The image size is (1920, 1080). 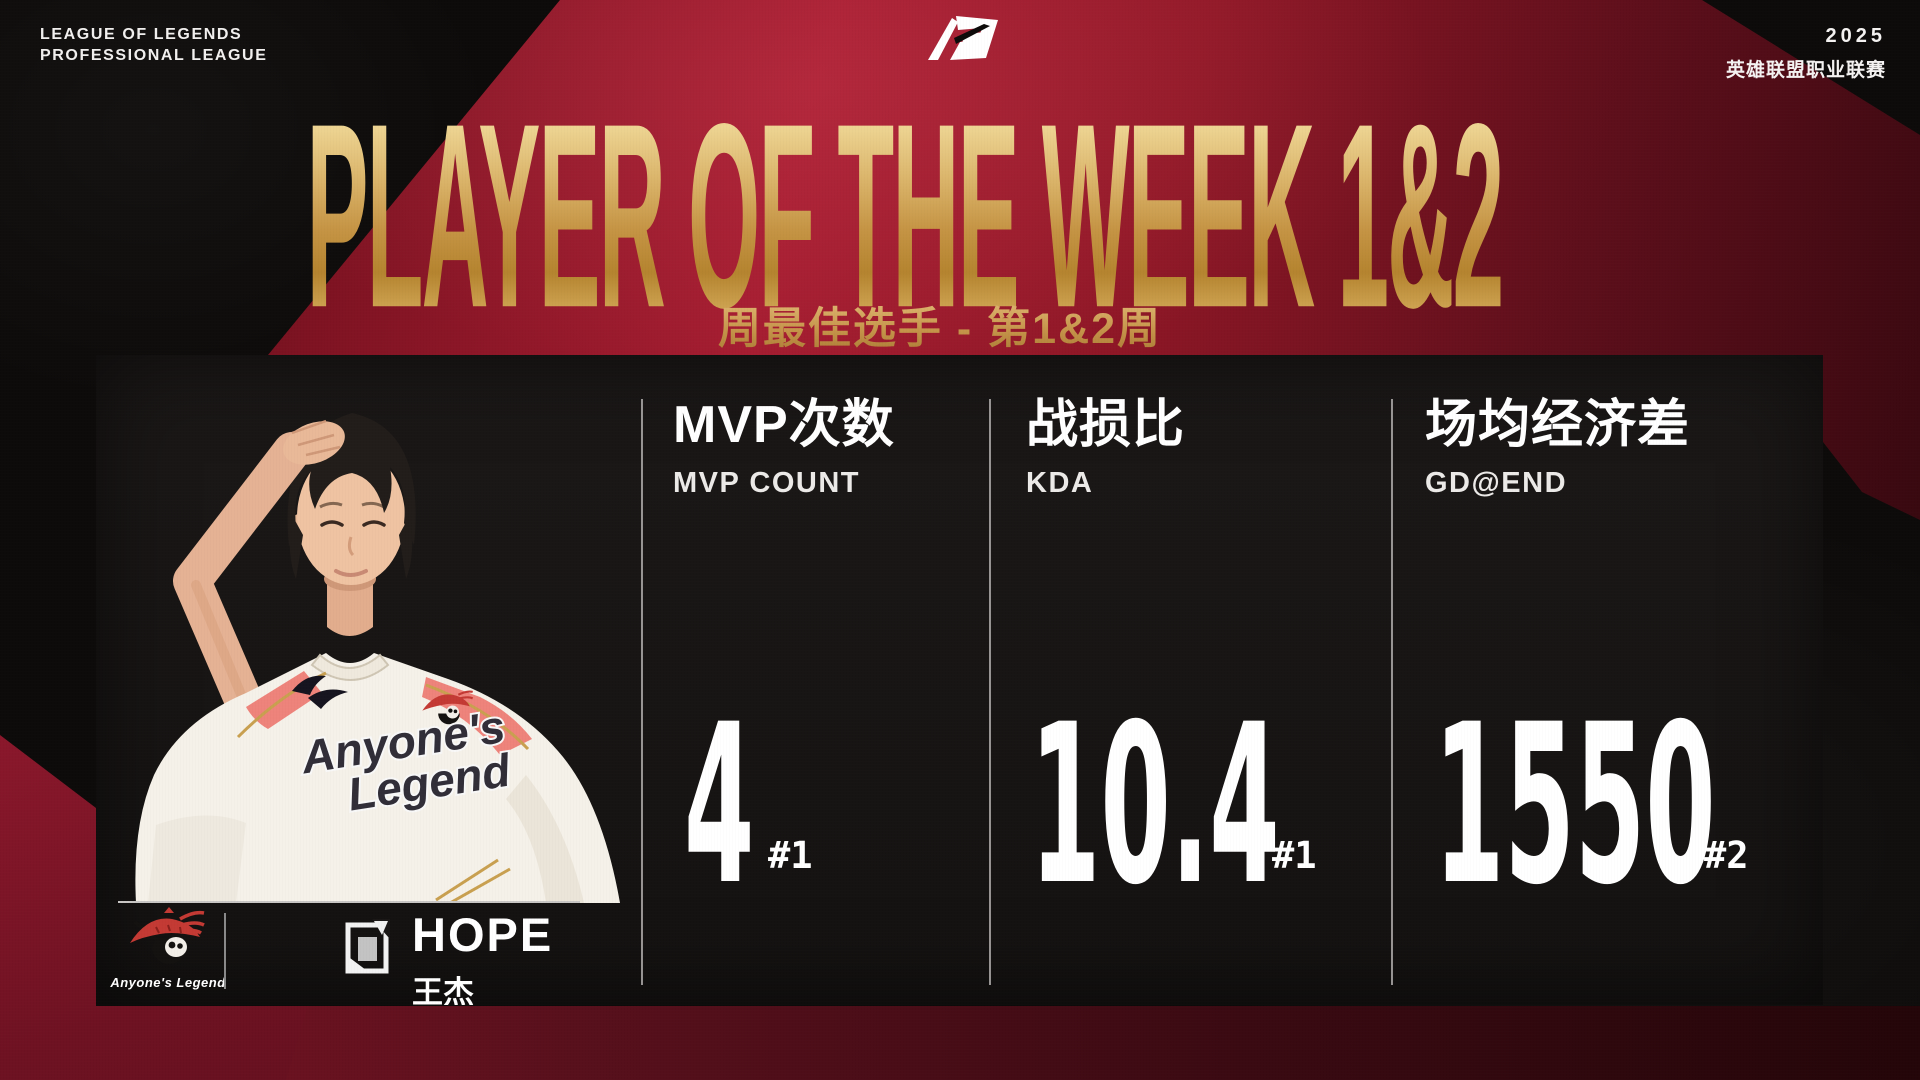 What do you see at coordinates (377, 658) in the screenshot?
I see `player-photo: Anyone's Legend` at bounding box center [377, 658].